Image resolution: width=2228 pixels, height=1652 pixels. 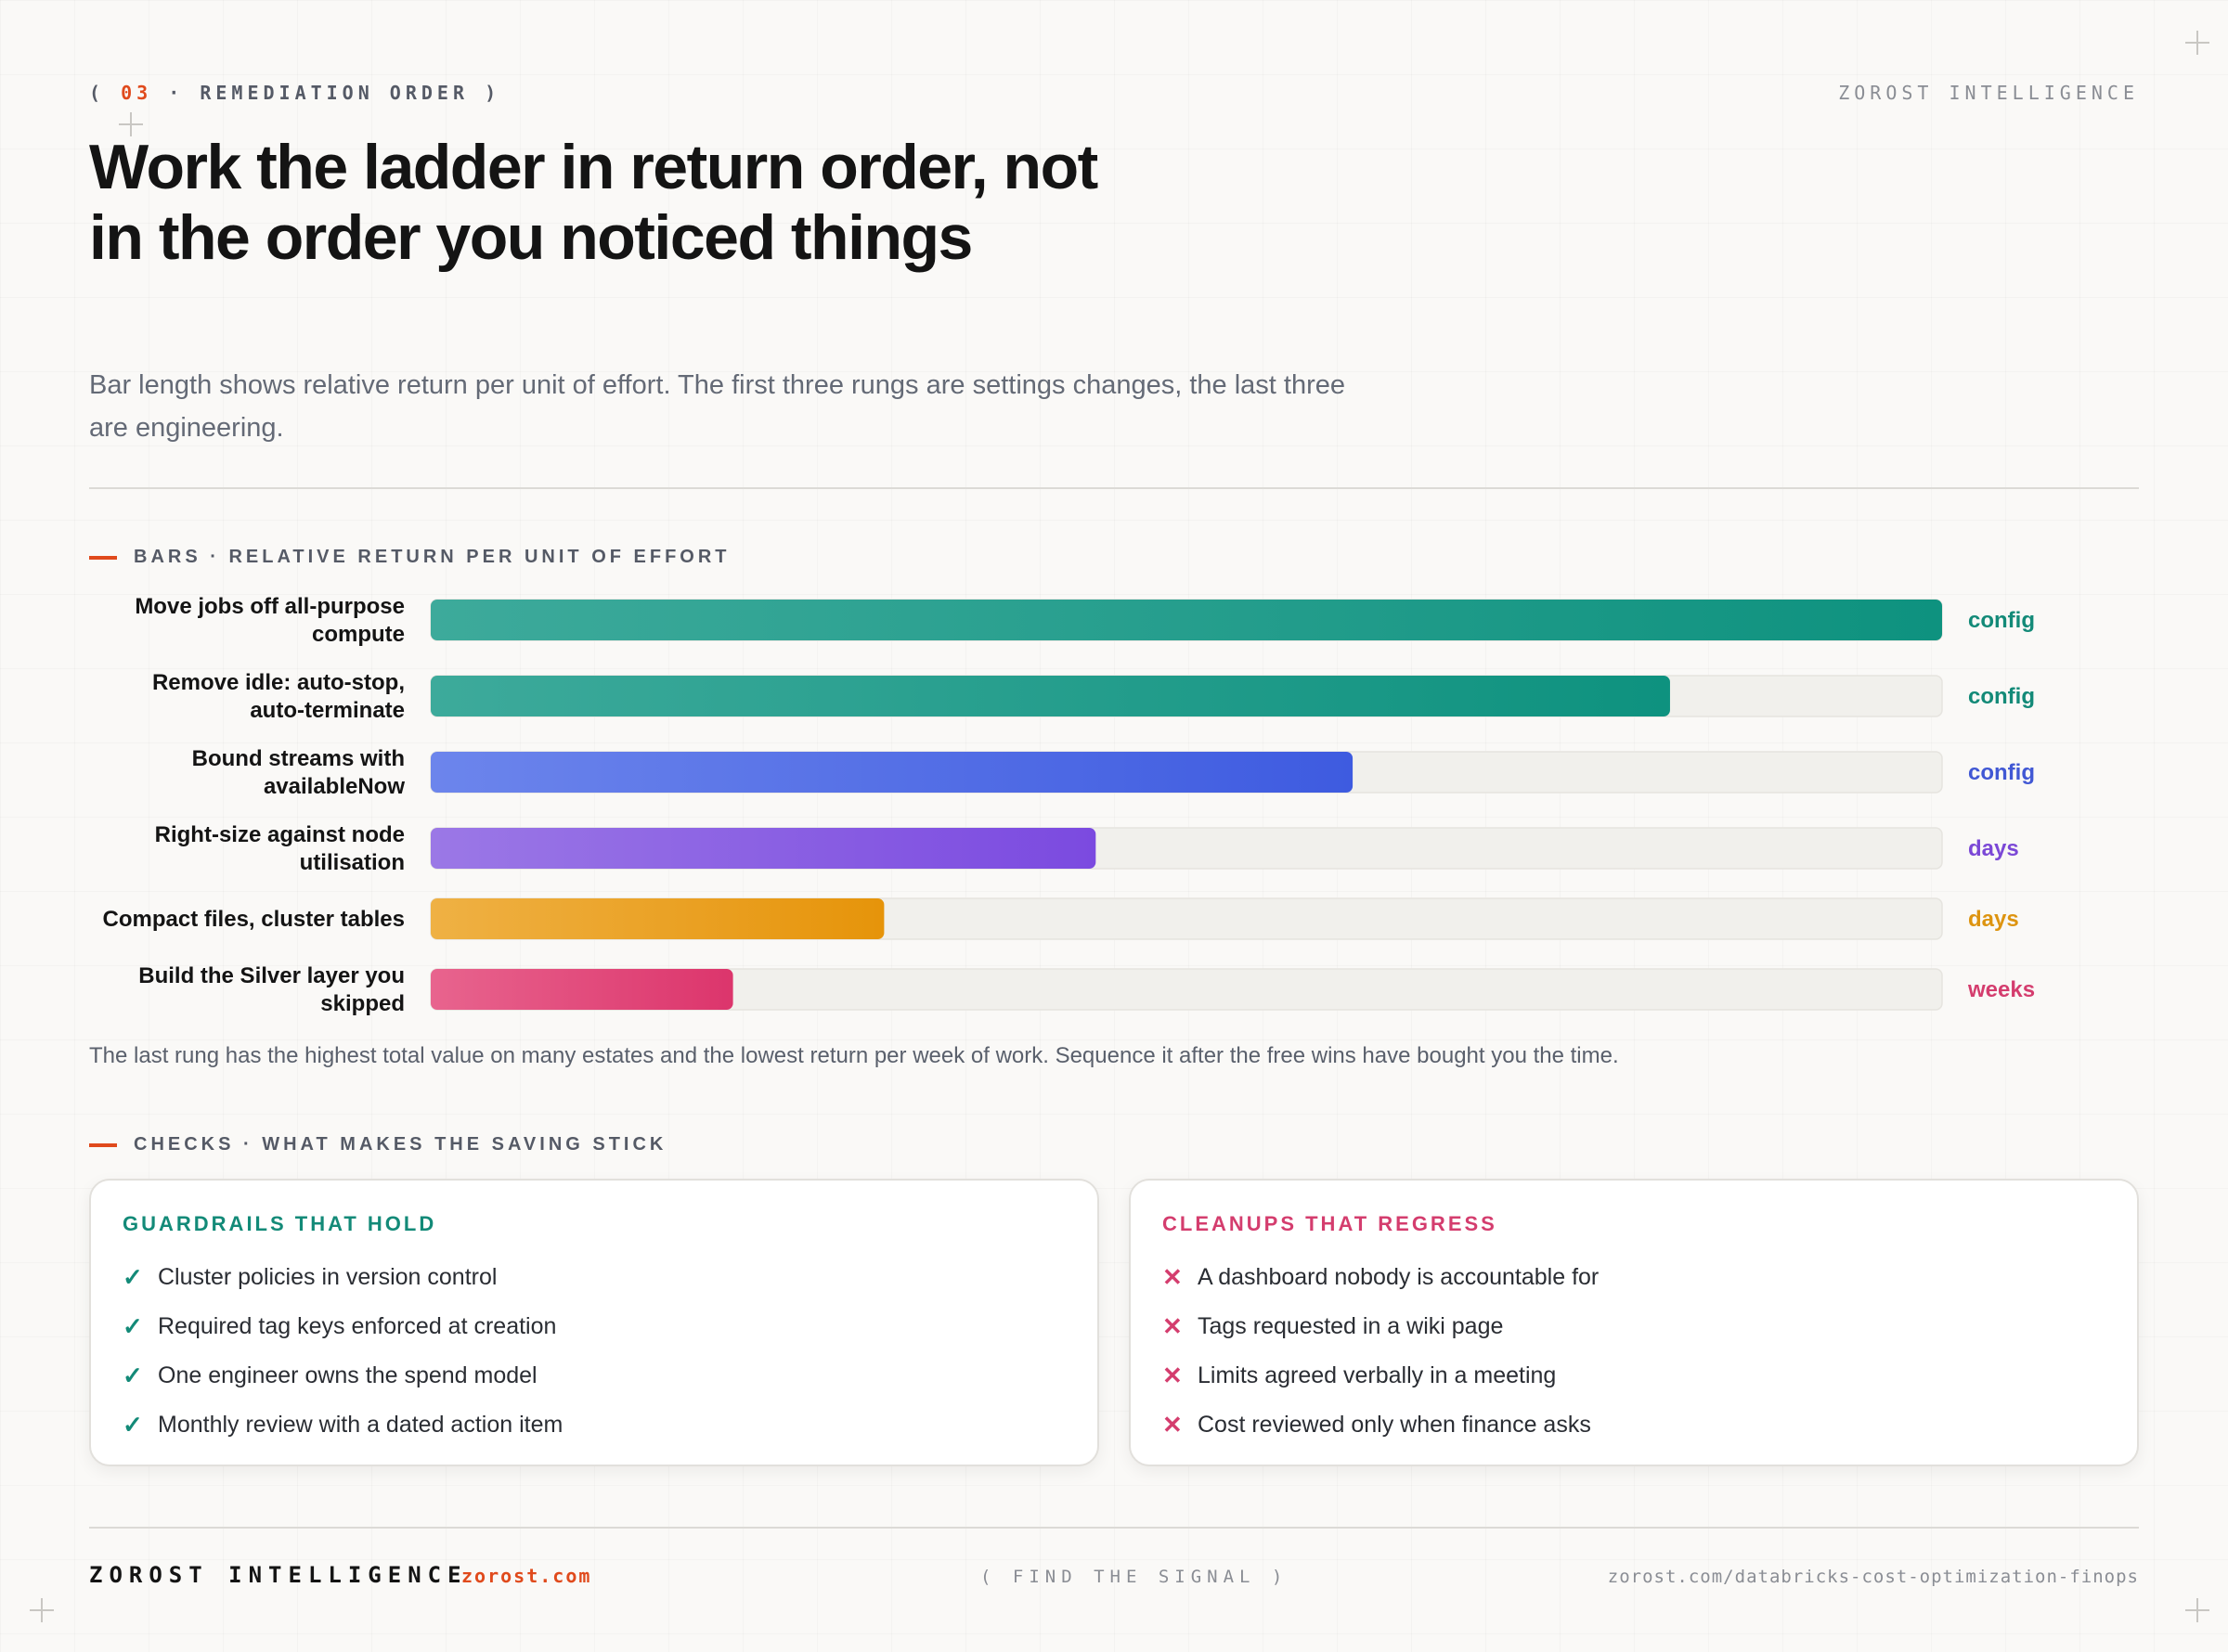 I want to click on list-item-text: One engineer owns the spend model, so click(x=348, y=1375).